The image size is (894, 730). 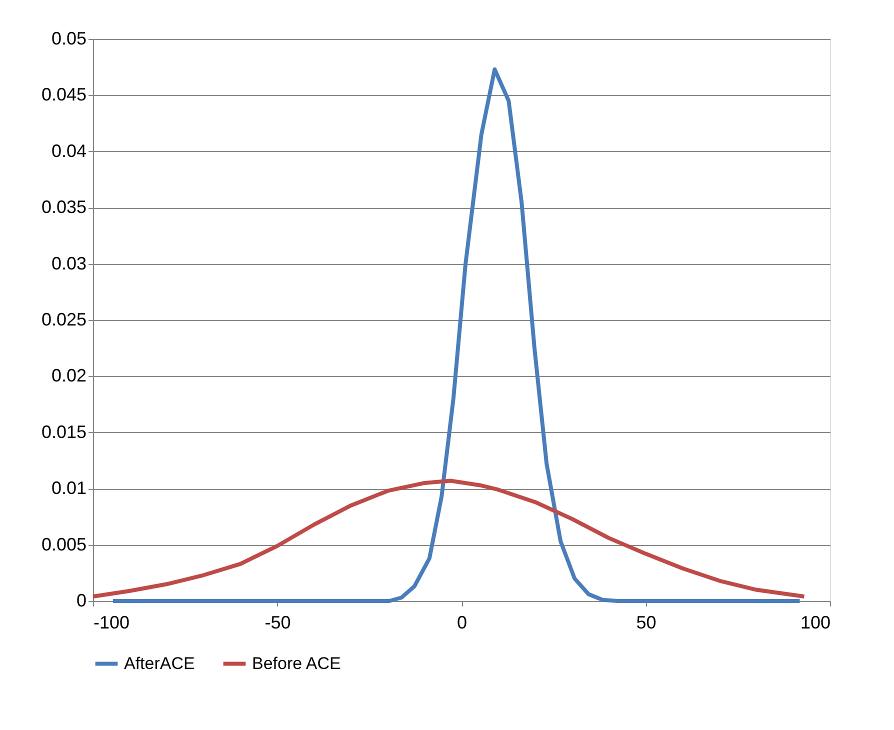 I want to click on x-tick-label: -100, so click(x=112, y=622).